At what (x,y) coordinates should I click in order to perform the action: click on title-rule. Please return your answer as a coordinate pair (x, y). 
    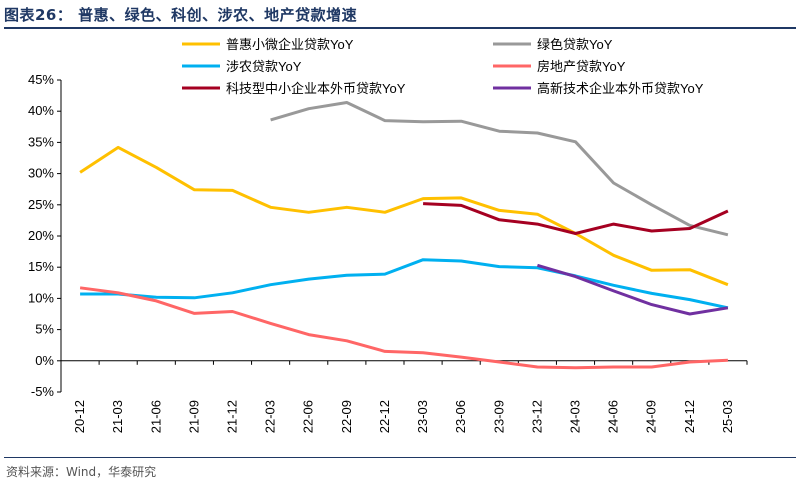
    Looking at the image, I should click on (400, 28).